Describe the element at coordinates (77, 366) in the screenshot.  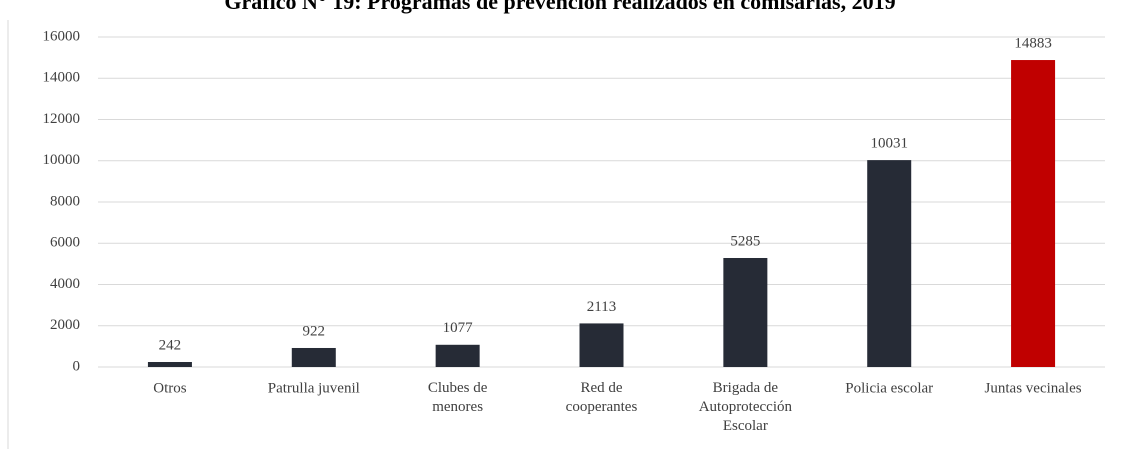
I see `y-tick-label: 0` at that location.